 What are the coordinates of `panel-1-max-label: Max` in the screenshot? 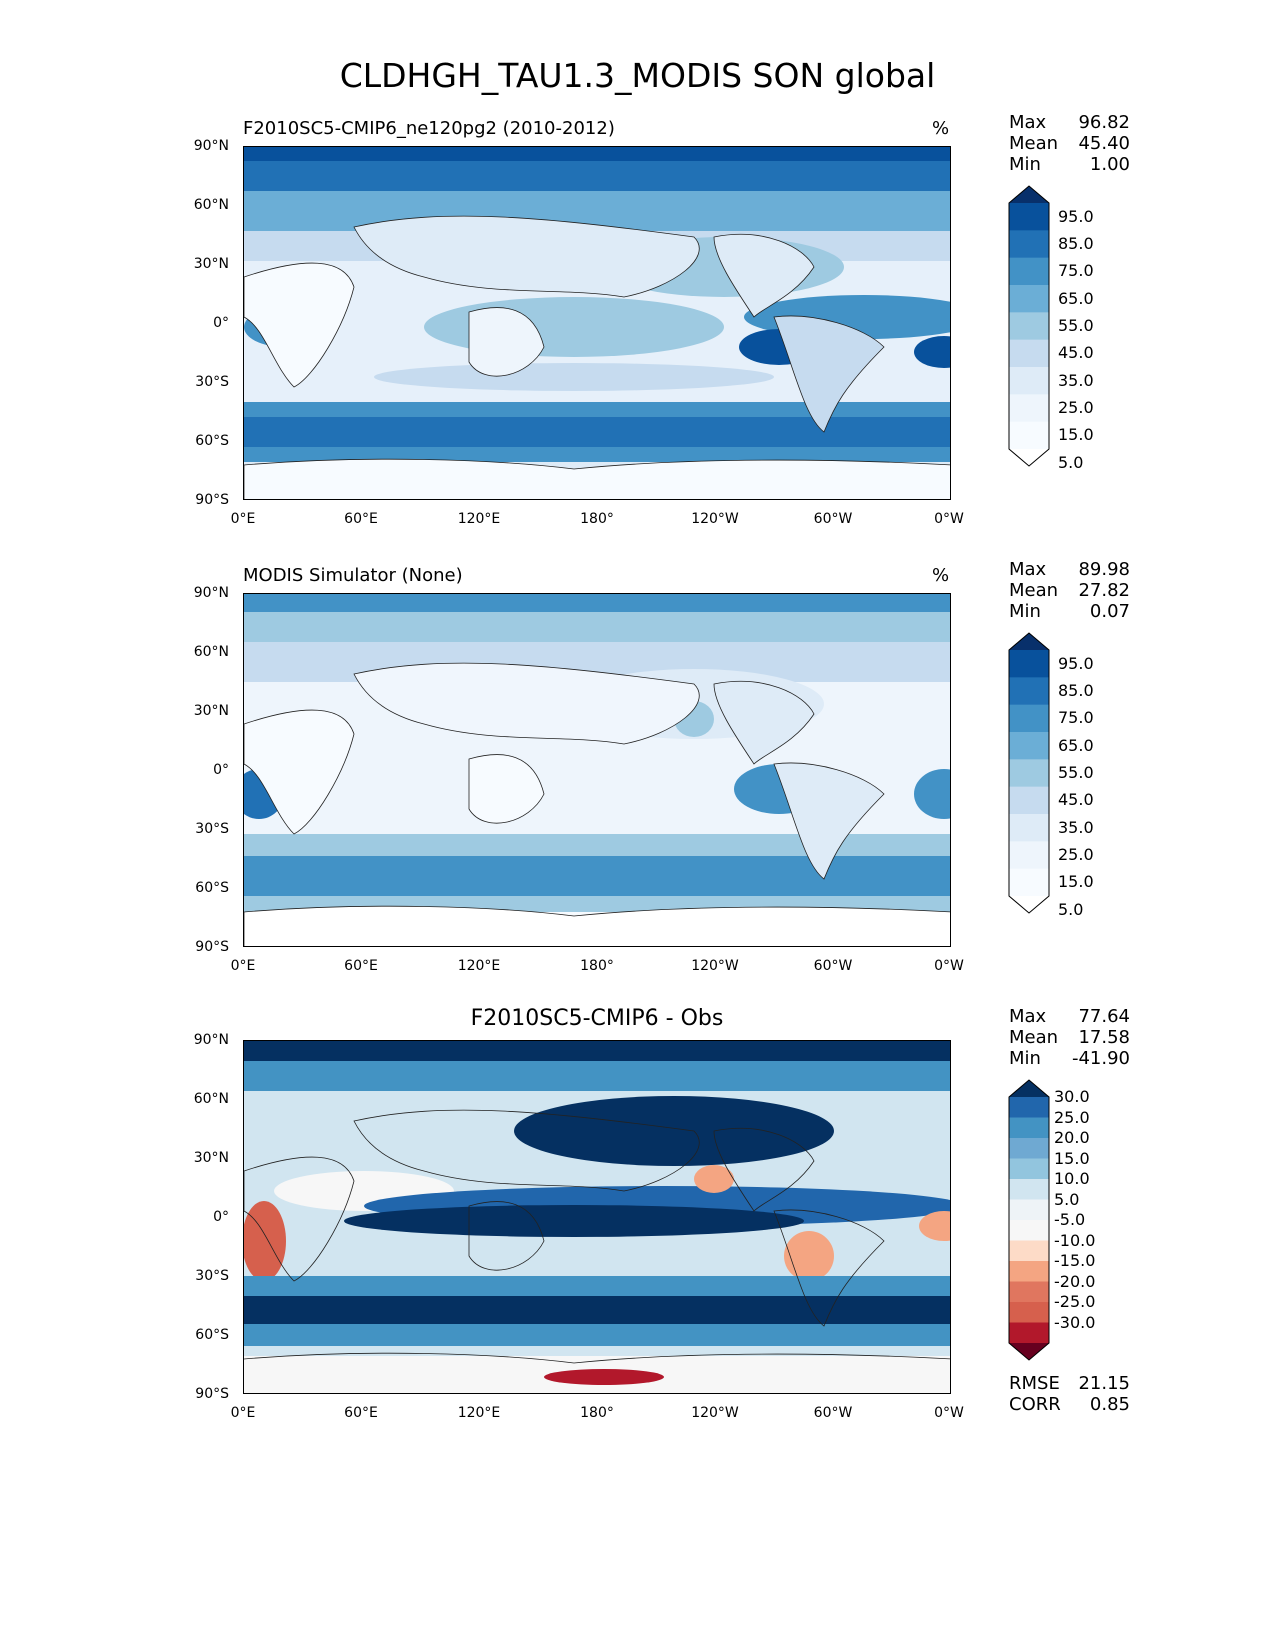 It's located at (1028, 122).